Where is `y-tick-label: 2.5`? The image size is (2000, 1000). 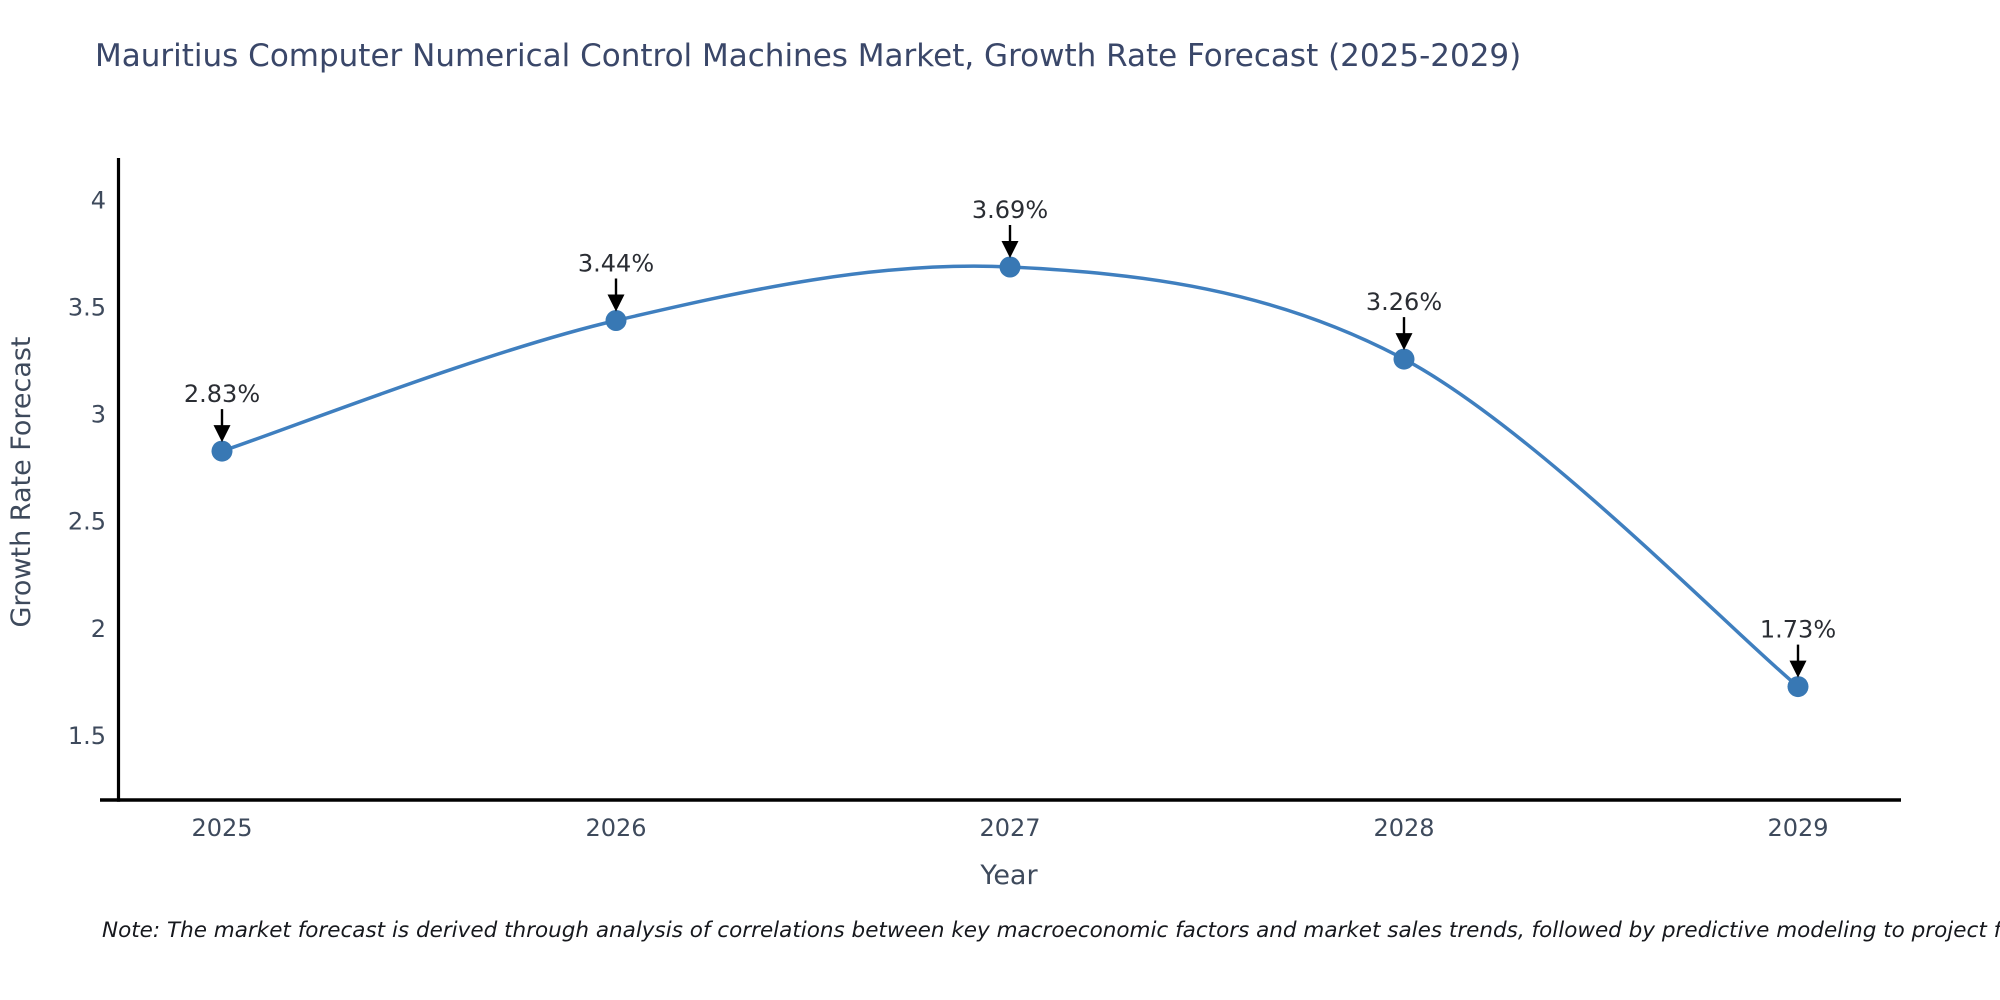 y-tick-label: 2.5 is located at coordinates (87, 522).